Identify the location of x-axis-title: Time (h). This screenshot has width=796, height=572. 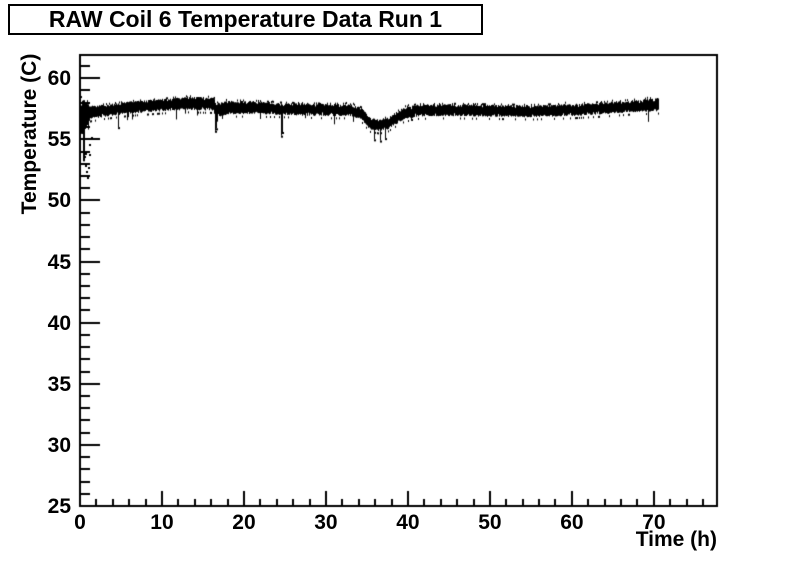
(676, 539).